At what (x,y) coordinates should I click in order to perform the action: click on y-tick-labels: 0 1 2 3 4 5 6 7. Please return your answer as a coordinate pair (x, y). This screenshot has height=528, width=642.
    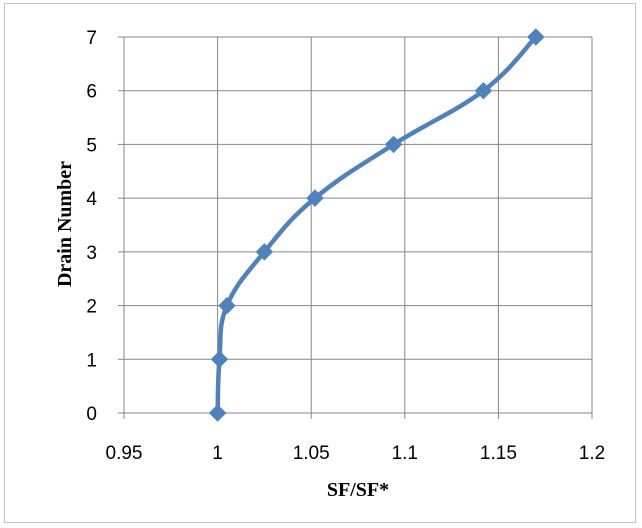
    Looking at the image, I should click on (91, 226).